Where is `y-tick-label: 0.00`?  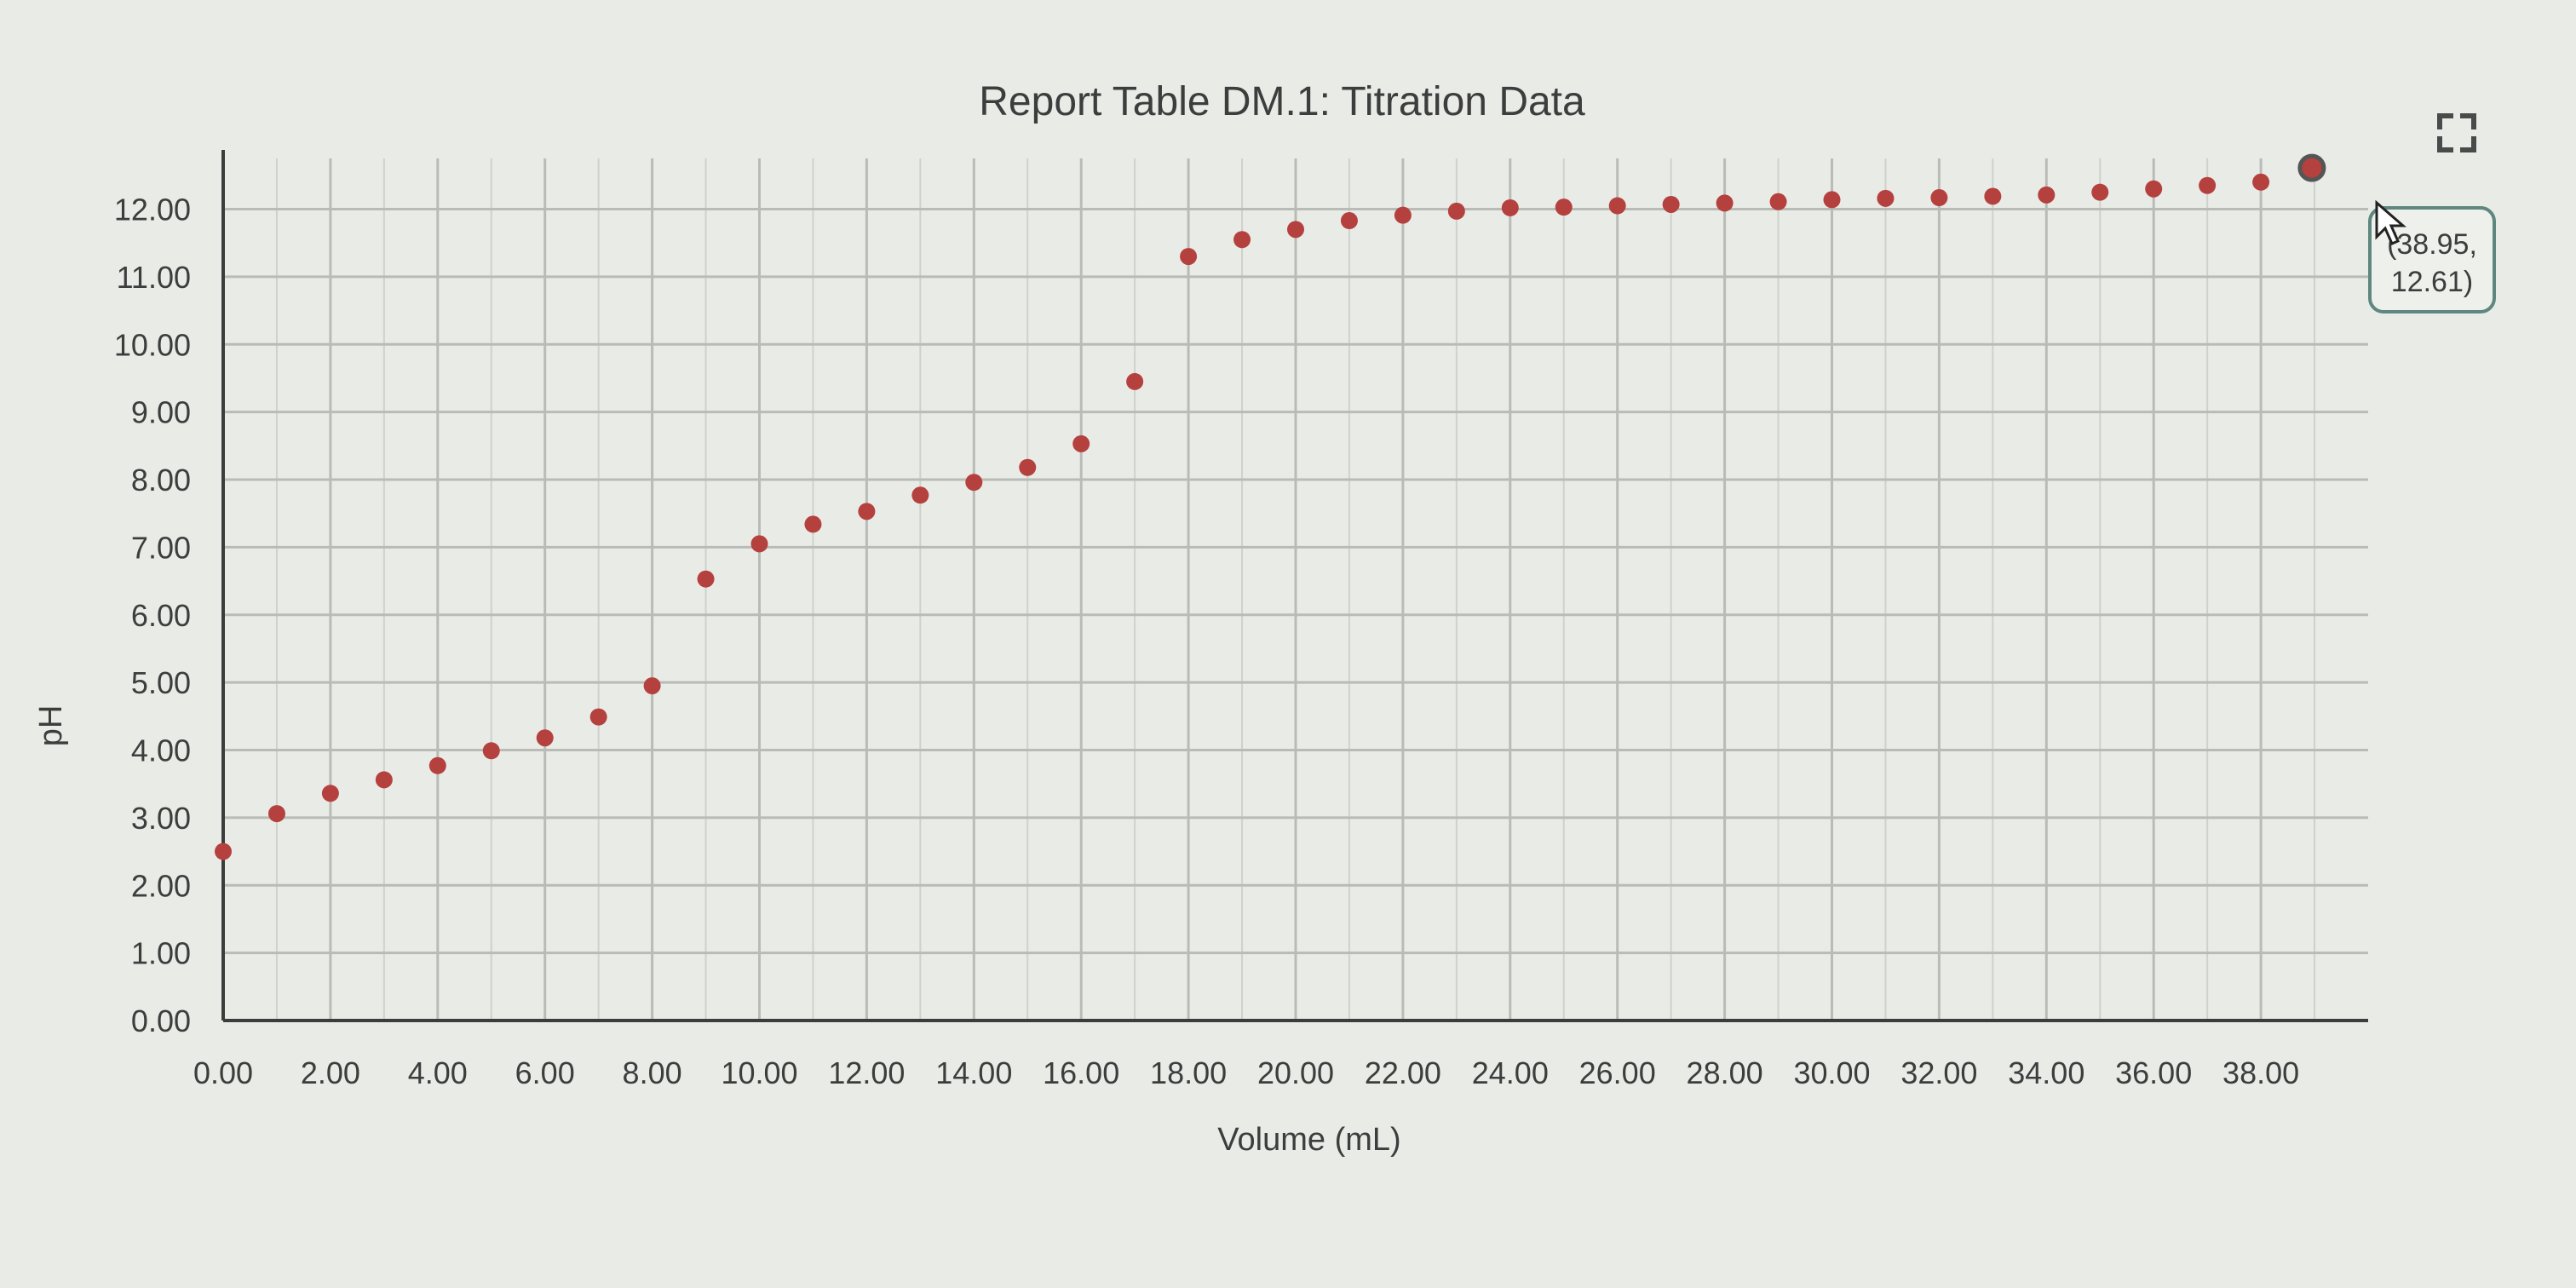
y-tick-label: 0.00 is located at coordinates (161, 1020).